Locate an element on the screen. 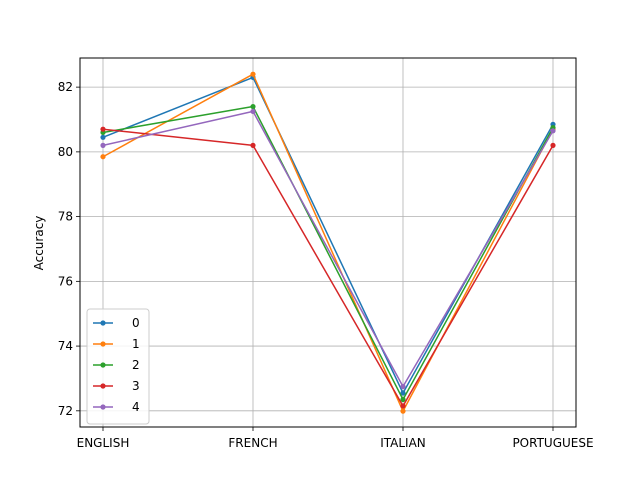 The height and width of the screenshot is (484, 640). y-tick-label: 82 is located at coordinates (65, 87).